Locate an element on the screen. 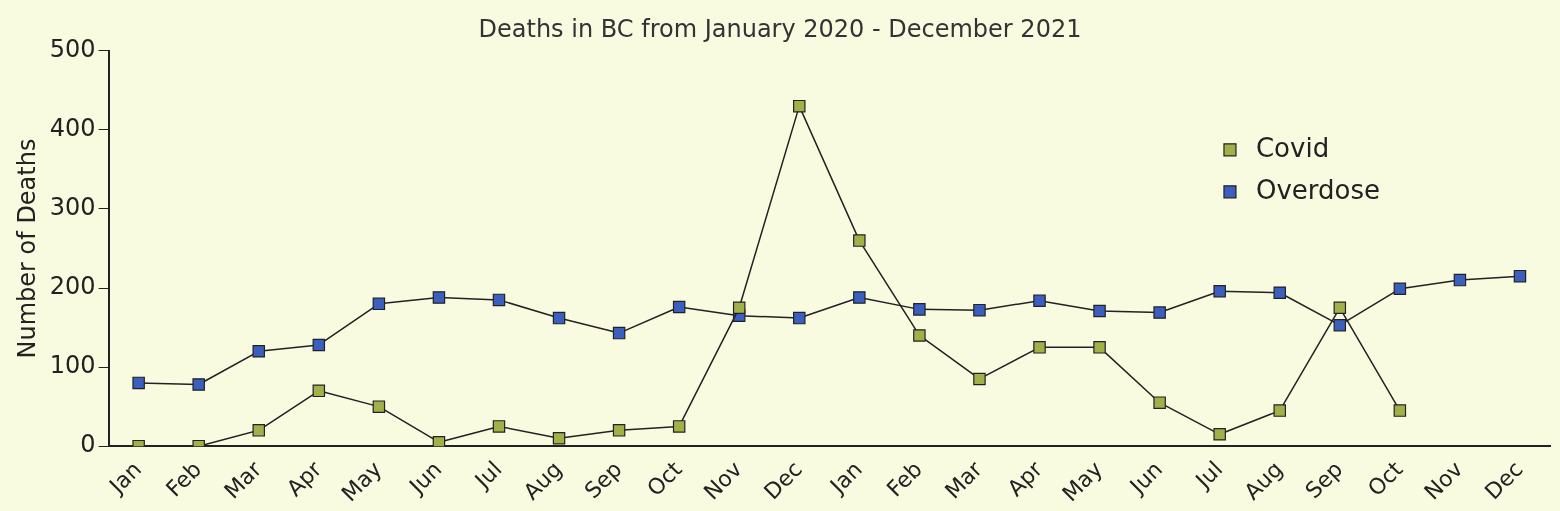  chart-title: Deaths in BC from January 2020 - December 2021 is located at coordinates (780, 28).